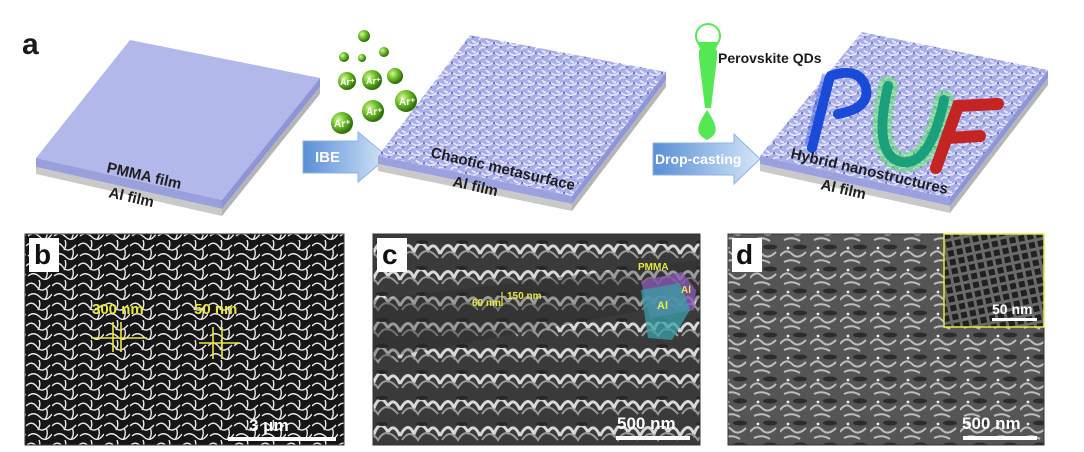 This screenshot has height=452, width=1084. I want to click on ibe-arrow, so click(345, 157).